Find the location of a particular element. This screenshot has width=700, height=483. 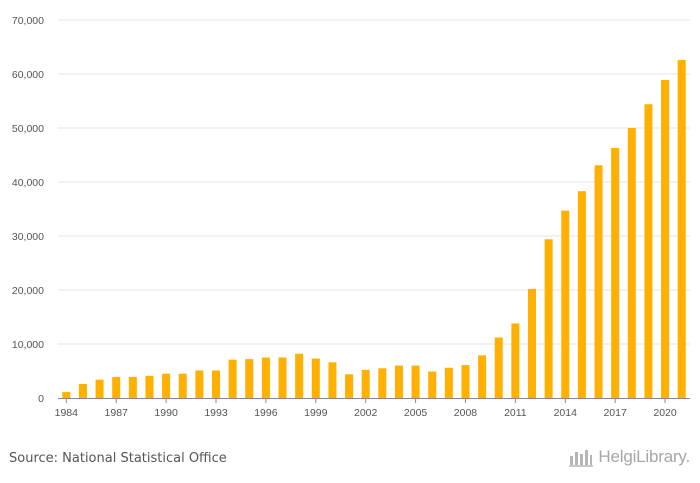

bar-1989 is located at coordinates (149, 386).